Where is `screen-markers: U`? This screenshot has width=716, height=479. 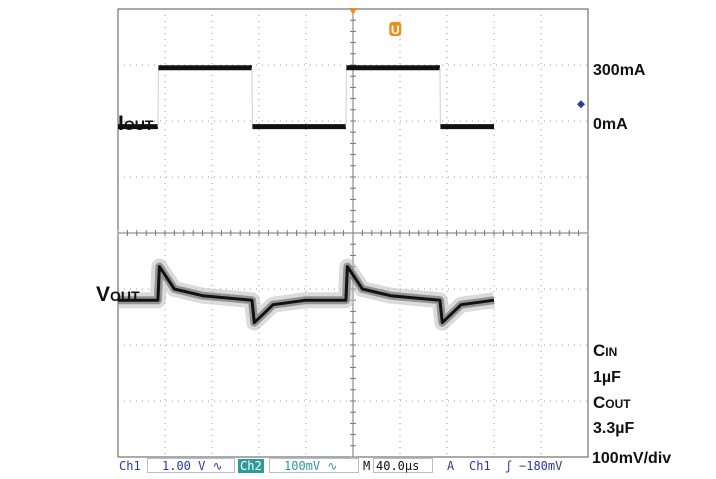
screen-markers: U is located at coordinates (467, 58).